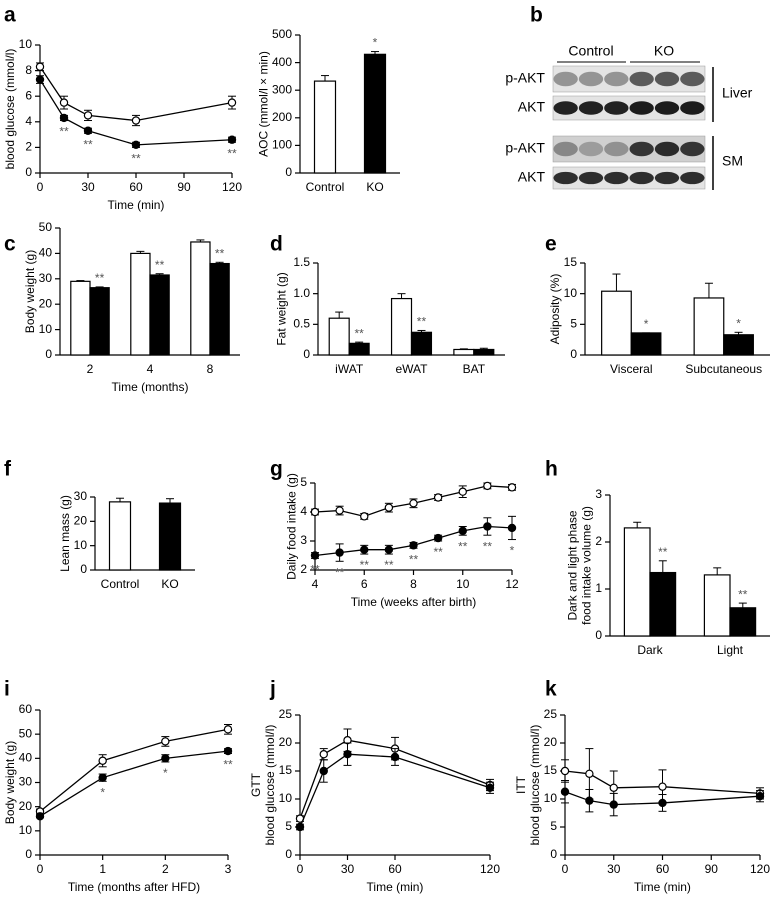  I want to click on y-tick-label: 20, so click(46, 303).